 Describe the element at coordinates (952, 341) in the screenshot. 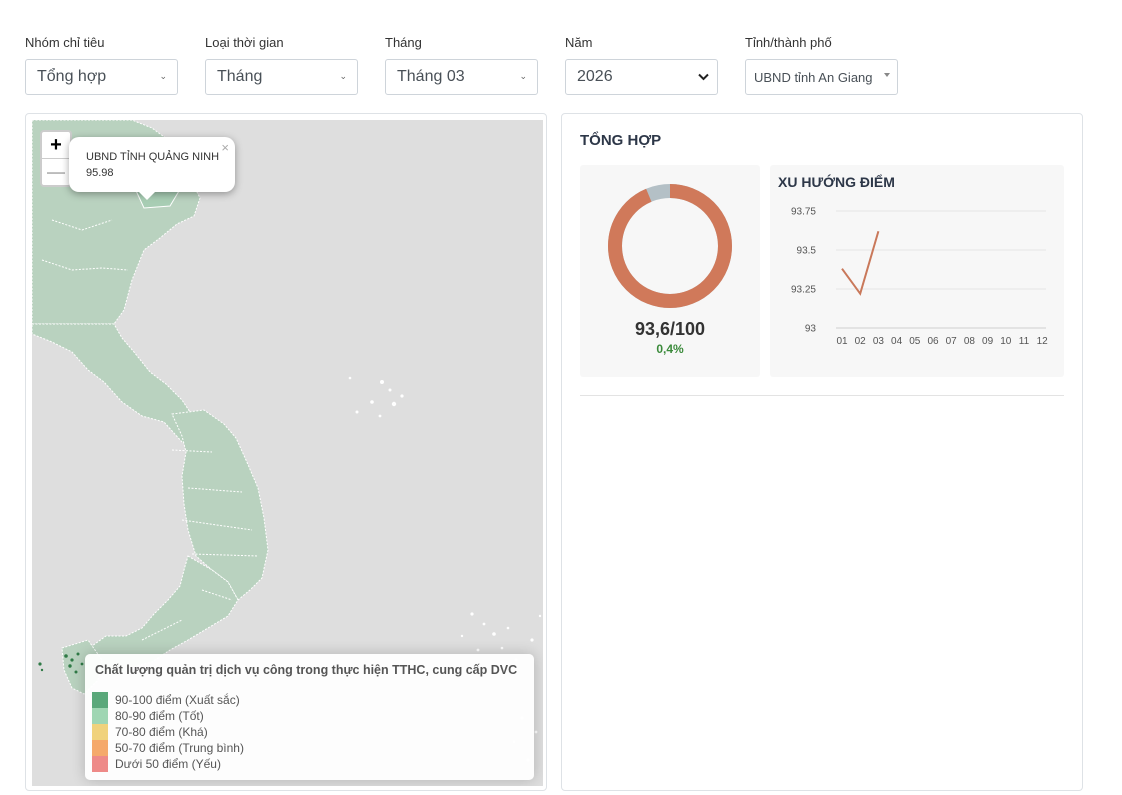

I see `x-tick-label: 07` at that location.